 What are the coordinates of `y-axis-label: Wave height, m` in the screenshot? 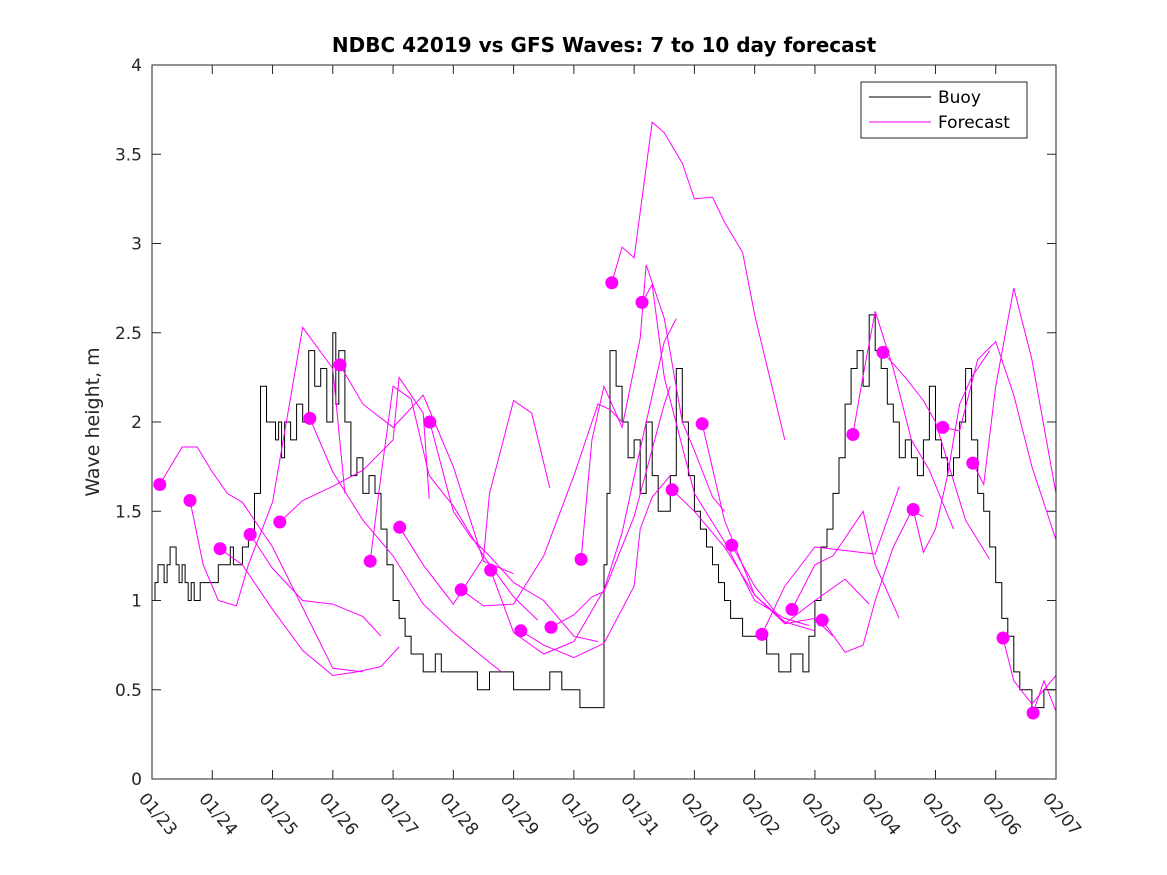 It's located at (93, 421).